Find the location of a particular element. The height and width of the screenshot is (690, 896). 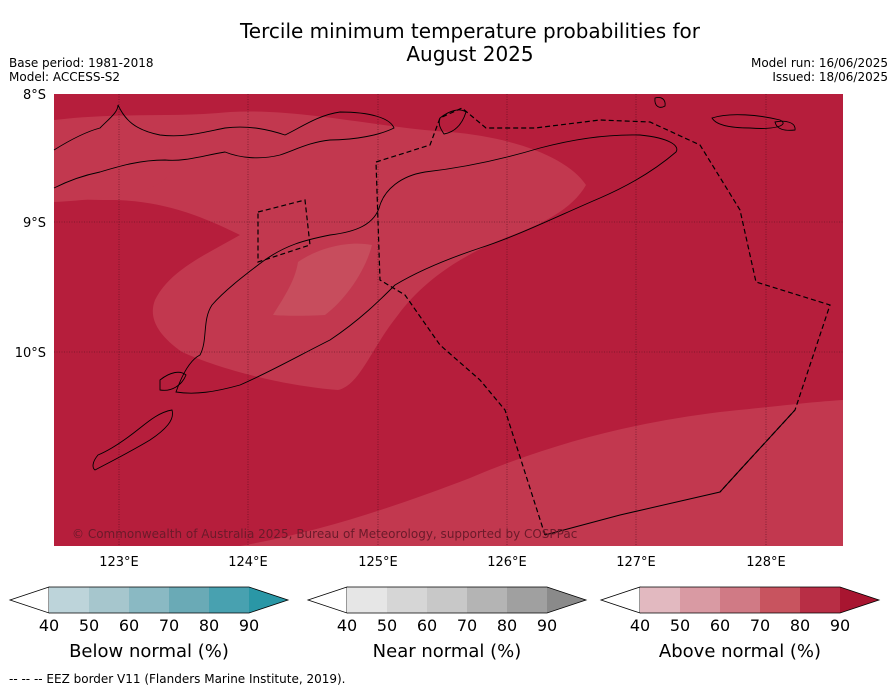

colorbar-above-tick-label: 50 is located at coordinates (680, 625).